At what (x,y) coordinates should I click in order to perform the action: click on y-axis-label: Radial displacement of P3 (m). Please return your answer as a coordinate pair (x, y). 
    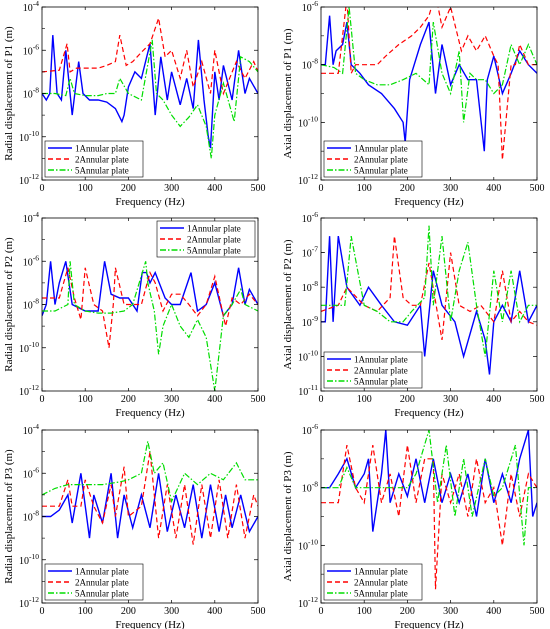
    Looking at the image, I should click on (9, 516).